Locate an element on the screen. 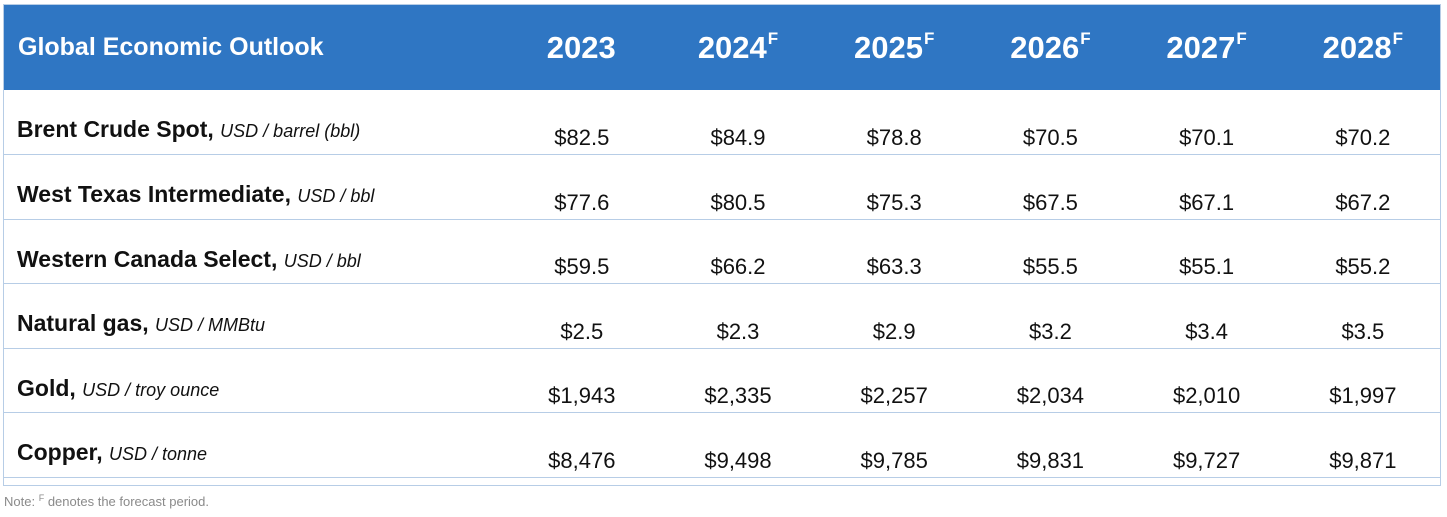 Image resolution: width=1447 pixels, height=517 pixels. year-label: 2023 is located at coordinates (581, 47).